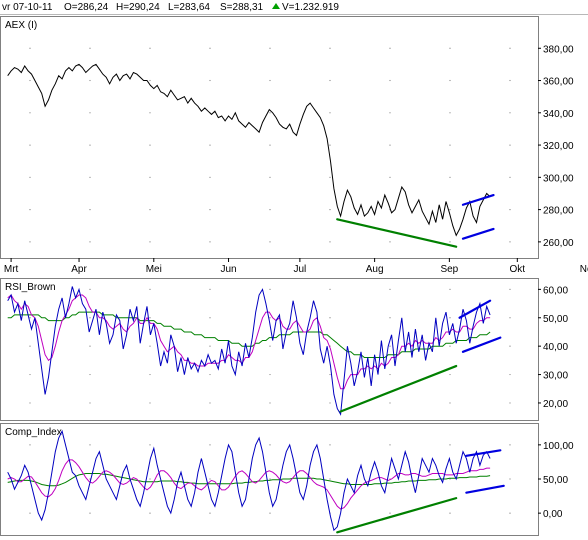 The image size is (588, 540). Describe the element at coordinates (558, 82) in the screenshot. I see `y-tick-label: 360,00` at that location.